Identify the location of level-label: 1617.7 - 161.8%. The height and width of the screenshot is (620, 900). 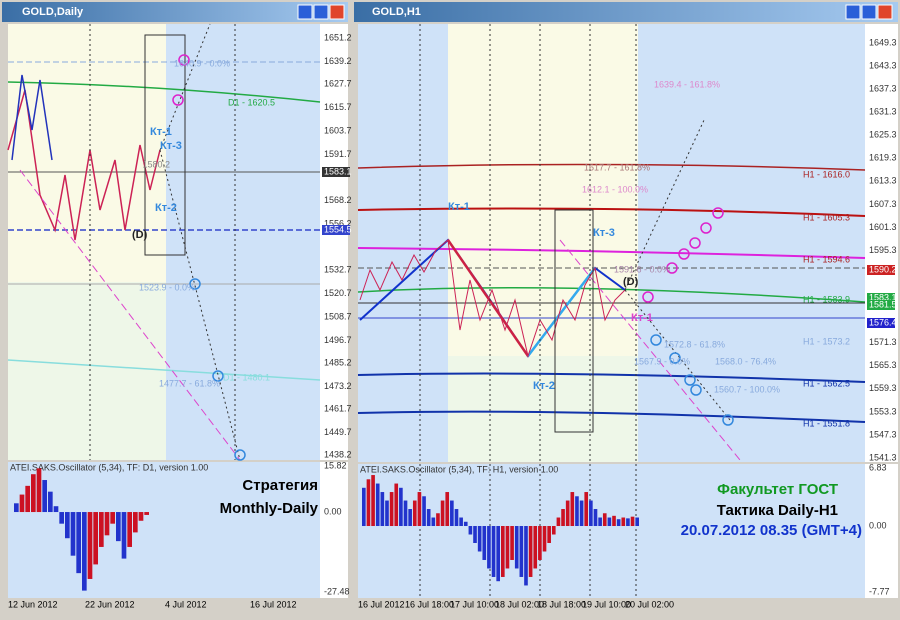
(617, 167).